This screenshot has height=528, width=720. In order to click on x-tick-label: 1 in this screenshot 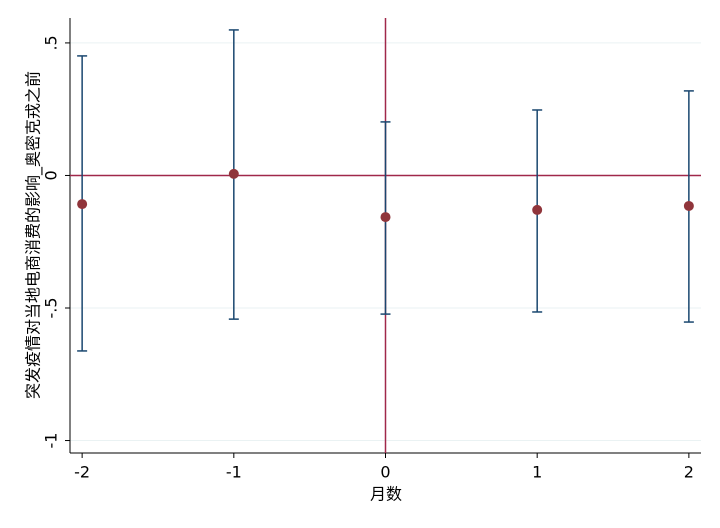, I will do `click(537, 472)`.